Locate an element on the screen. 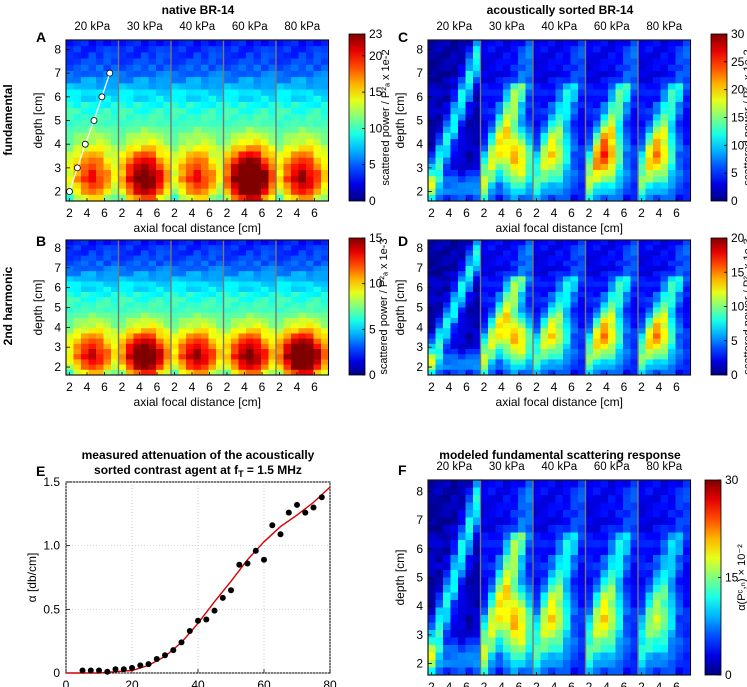  panel-letter-F: F is located at coordinates (402, 470).